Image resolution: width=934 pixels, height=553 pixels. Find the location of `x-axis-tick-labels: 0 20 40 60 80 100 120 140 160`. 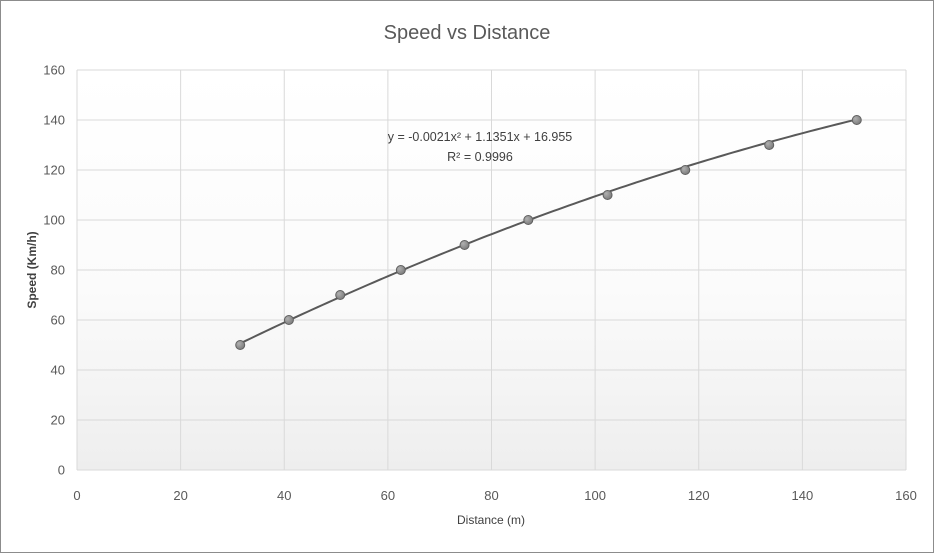

x-axis-tick-labels: 0 20 40 60 80 100 120 140 160 is located at coordinates (494, 495).